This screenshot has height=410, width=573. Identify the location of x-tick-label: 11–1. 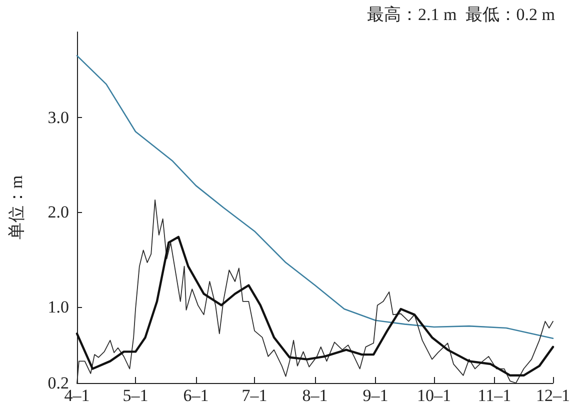
(495, 395).